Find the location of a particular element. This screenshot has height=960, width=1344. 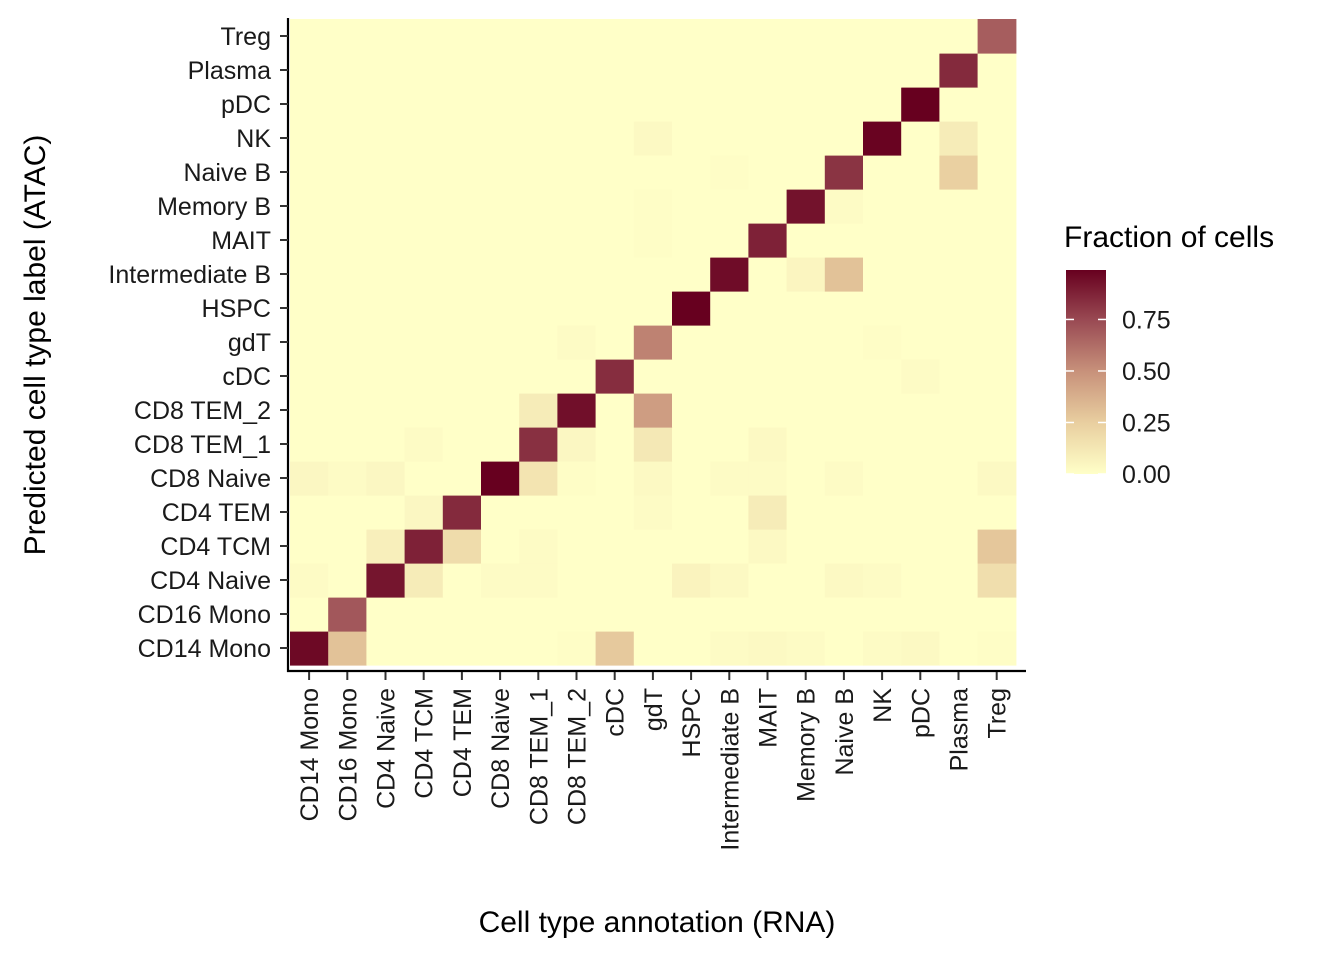

y-tick-label: gdT is located at coordinates (249, 343).